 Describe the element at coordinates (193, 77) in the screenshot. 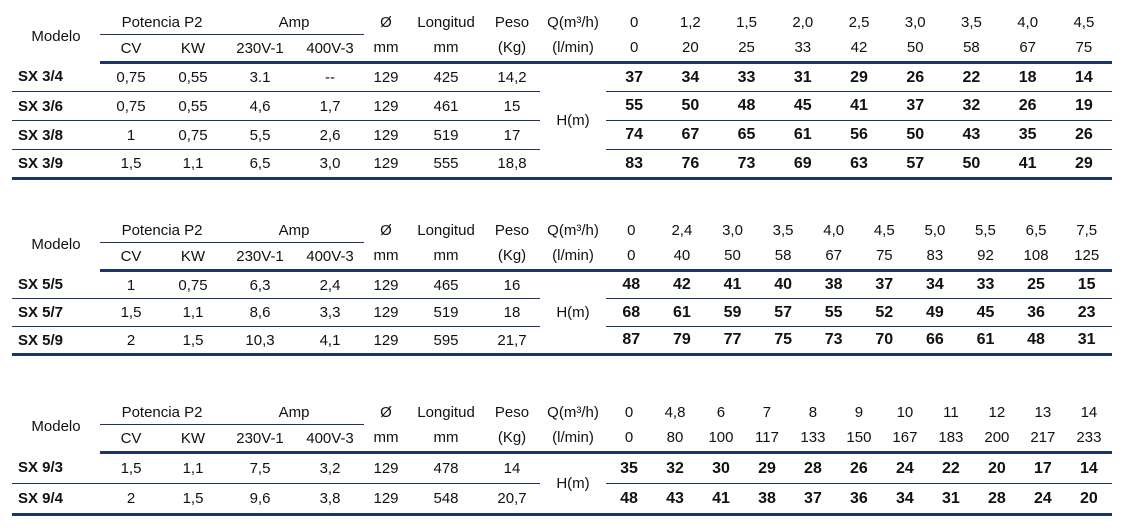

I see `spec-value: 0,55` at that location.